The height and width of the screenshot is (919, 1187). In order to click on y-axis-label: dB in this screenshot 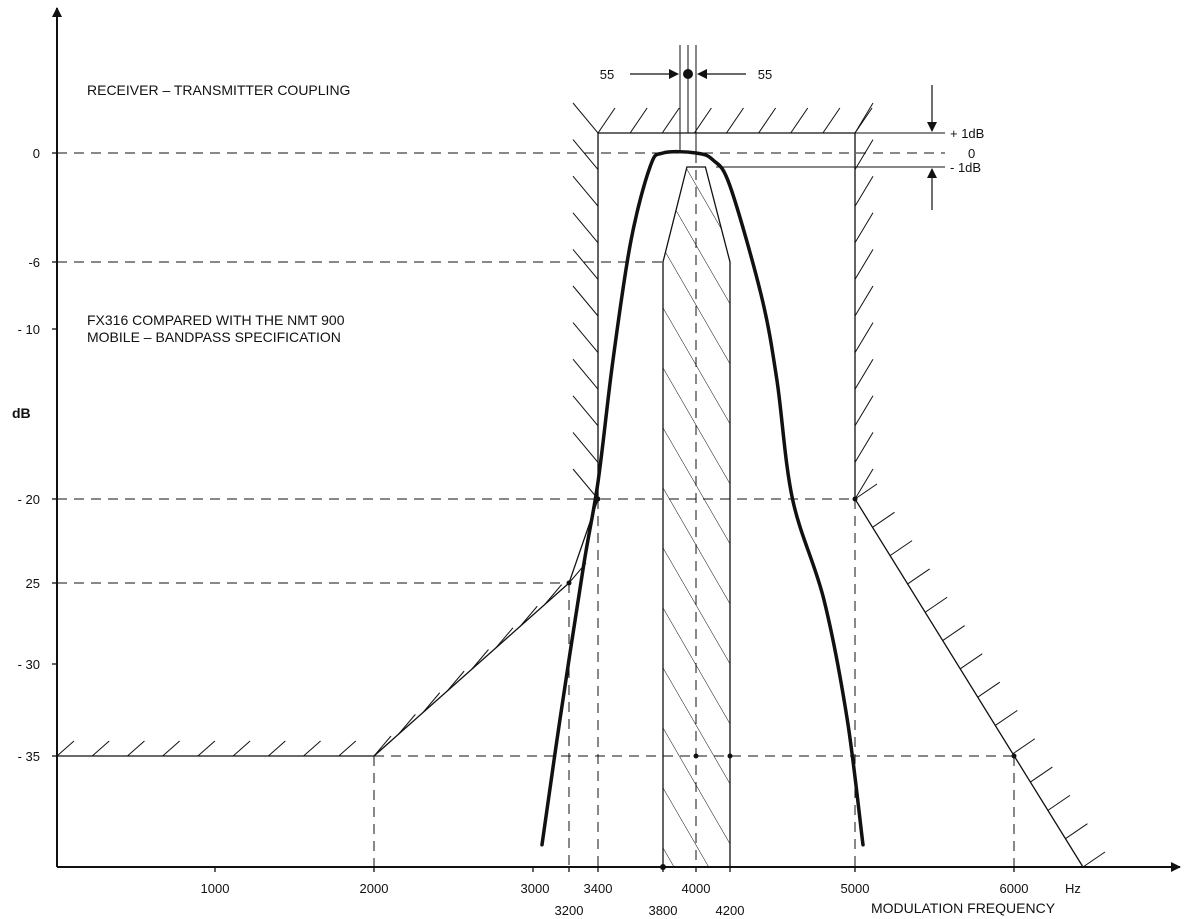, I will do `click(21, 413)`.